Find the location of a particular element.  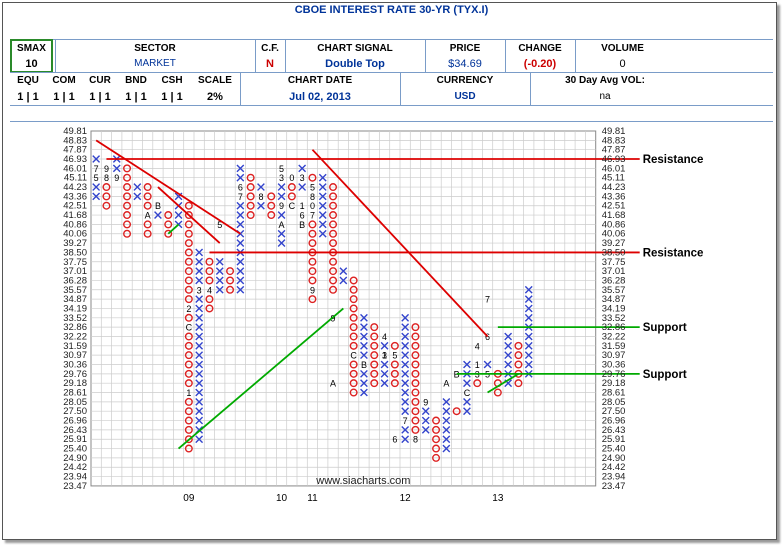

change-label: CHANGE is located at coordinates (540, 48).